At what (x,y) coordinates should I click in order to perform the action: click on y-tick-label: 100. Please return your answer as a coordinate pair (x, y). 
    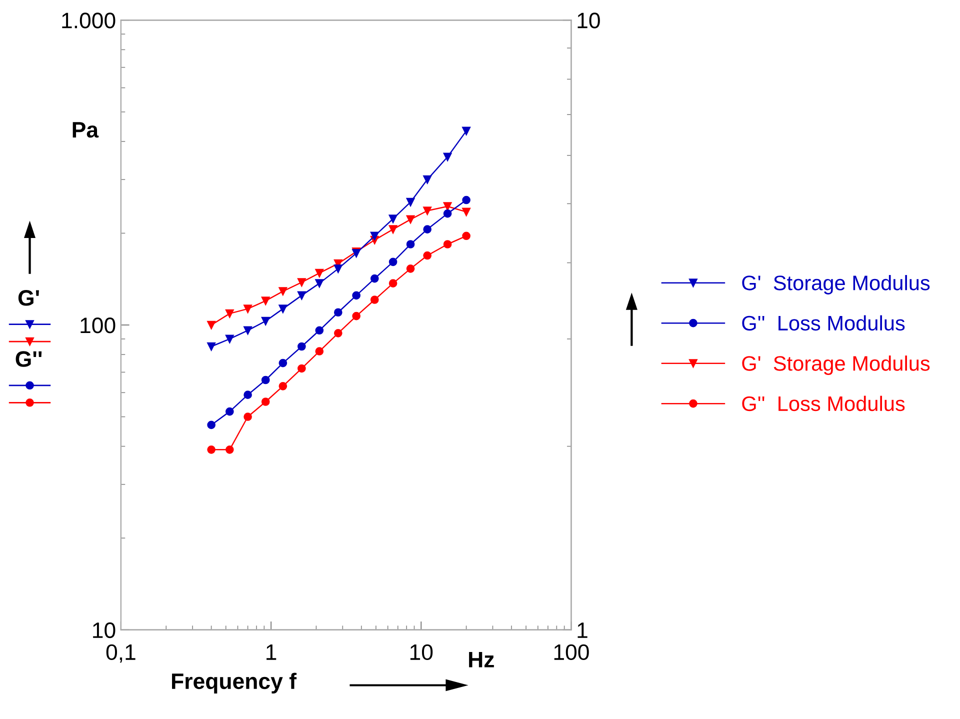
    Looking at the image, I should click on (98, 326).